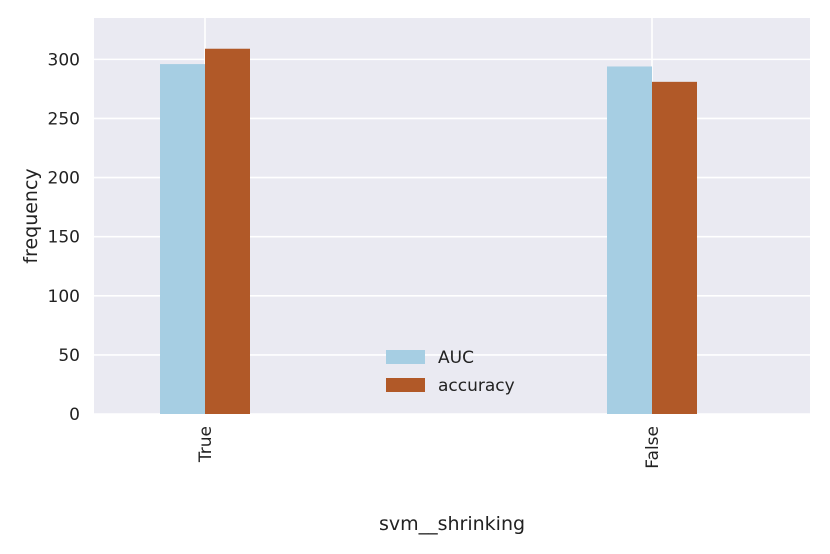 The image size is (830, 554). I want to click on x-tick-label: True, so click(206, 444).